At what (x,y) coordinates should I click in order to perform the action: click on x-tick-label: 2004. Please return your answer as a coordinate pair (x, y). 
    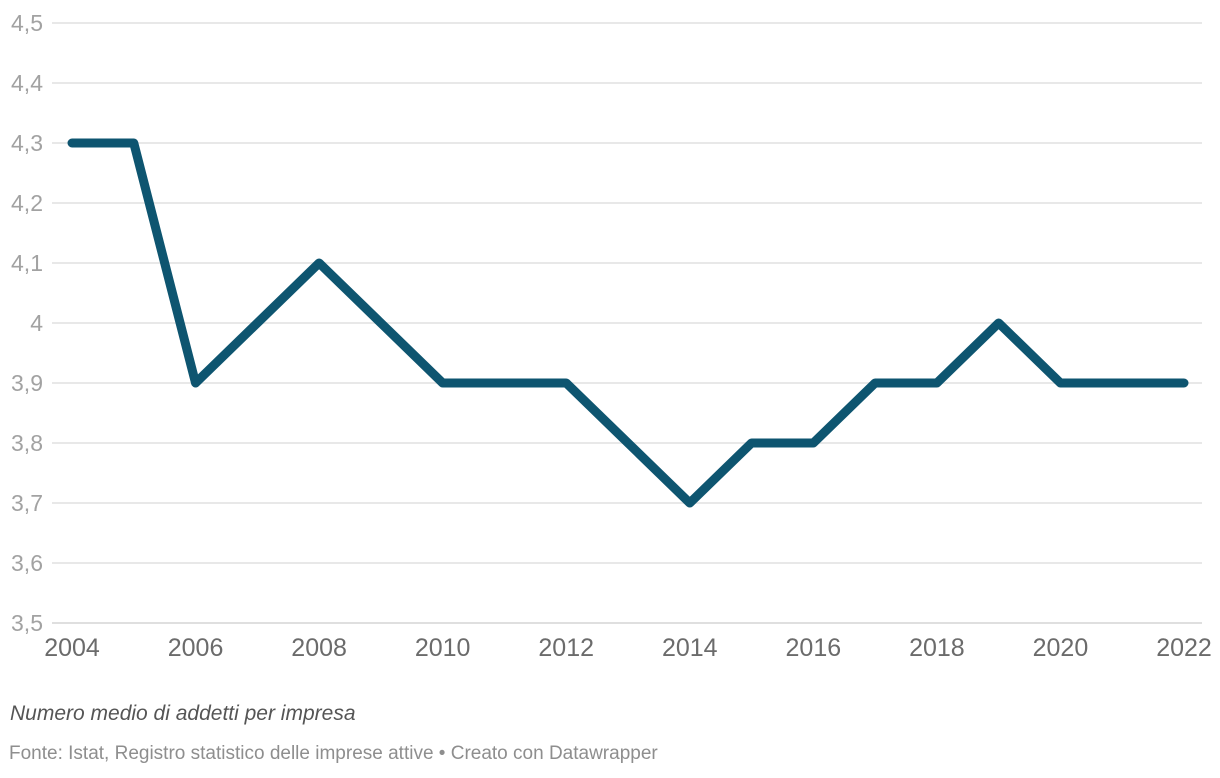
    Looking at the image, I should click on (72, 648).